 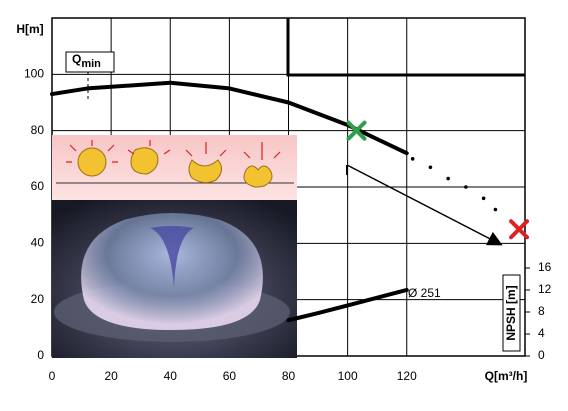 What do you see at coordinates (506, 376) in the screenshot?
I see `x-axis-label: Q[m³/h]` at bounding box center [506, 376].